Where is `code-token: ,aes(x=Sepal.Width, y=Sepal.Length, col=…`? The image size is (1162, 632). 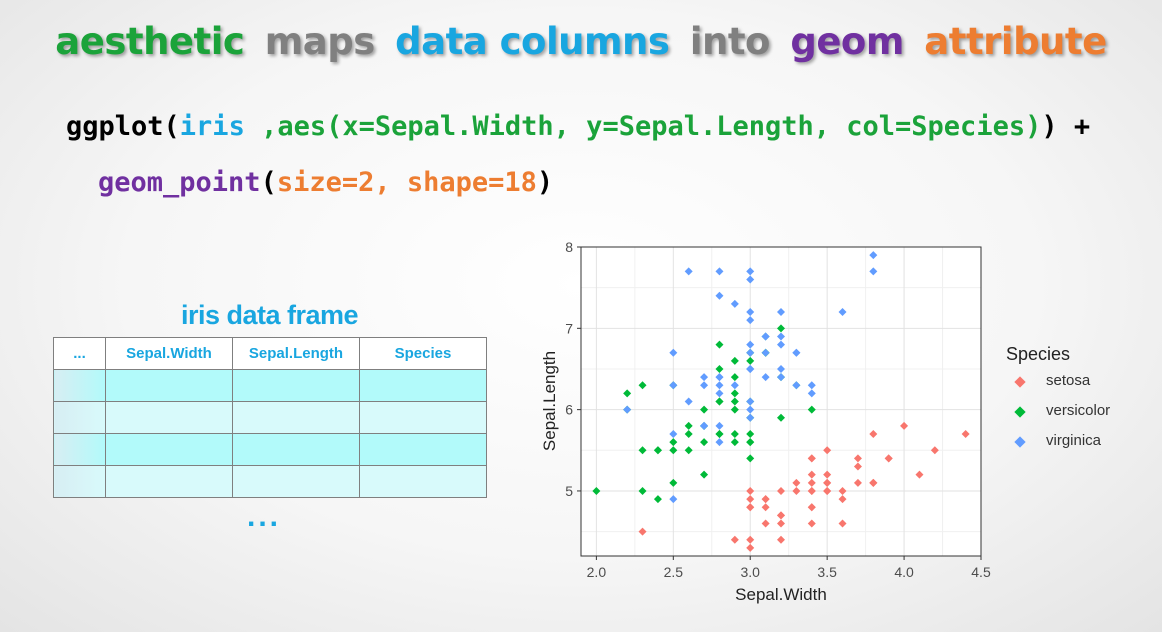
code-token: ,aes(x=Sepal.Width, y=Sepal.Length, col=… is located at coordinates (651, 126).